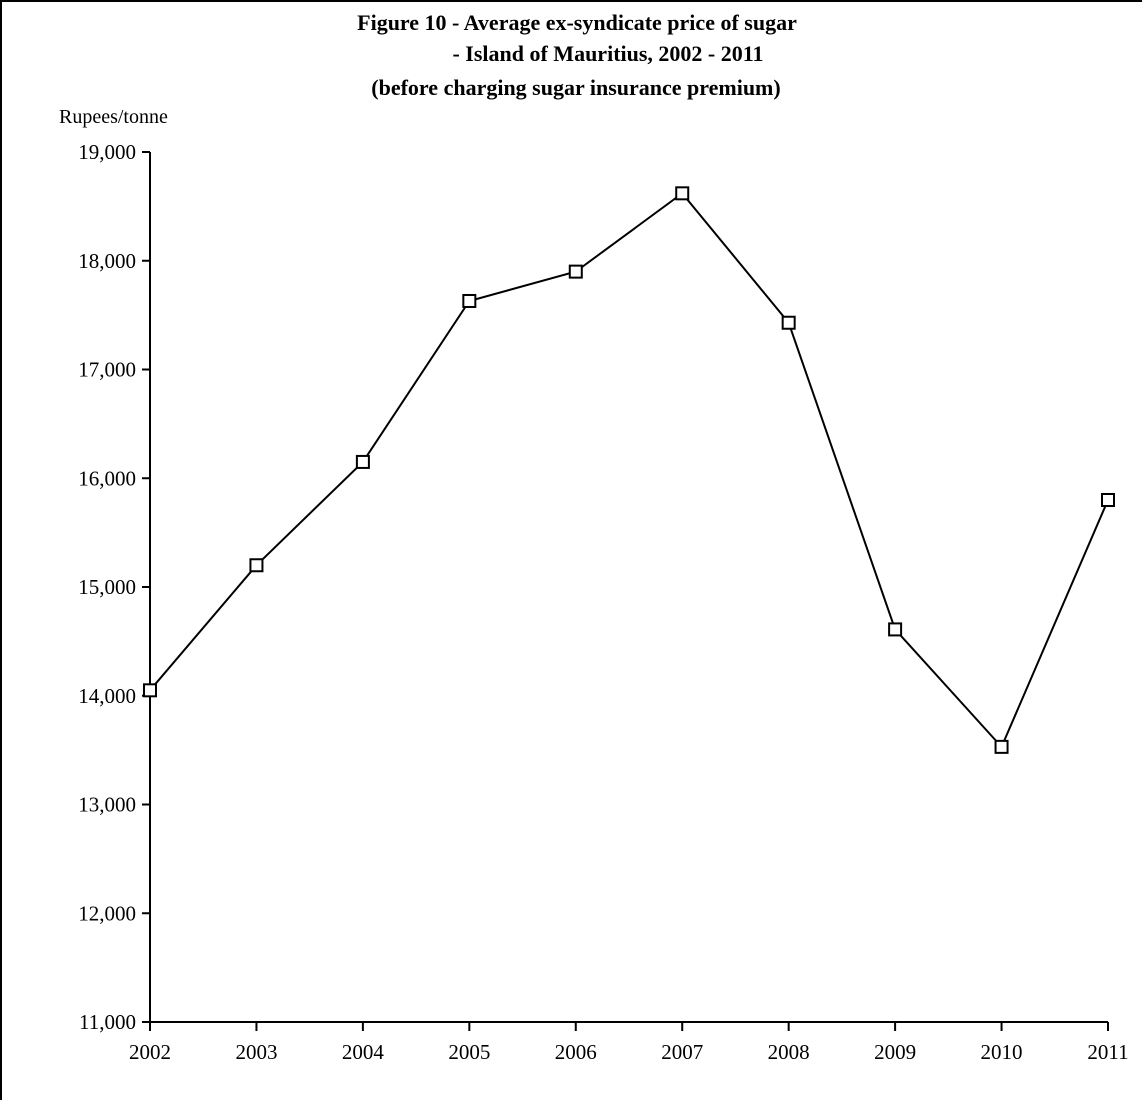 This screenshot has height=1102, width=1142. Describe the element at coordinates (682, 1052) in the screenshot. I see `x-tick-label: 2007` at that location.